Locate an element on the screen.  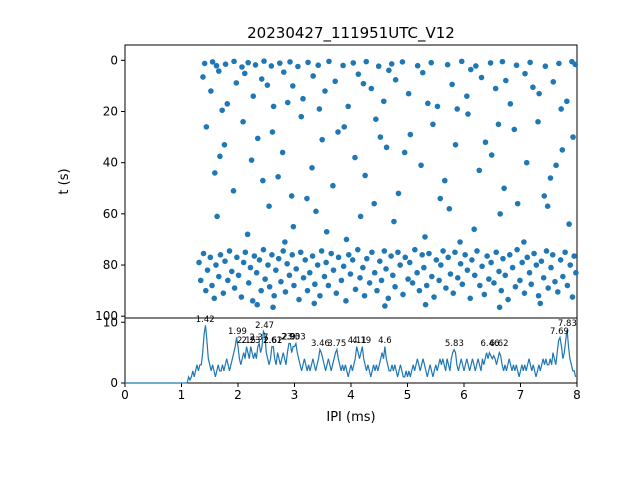
x-tick-label: 5 is located at coordinates (408, 395).